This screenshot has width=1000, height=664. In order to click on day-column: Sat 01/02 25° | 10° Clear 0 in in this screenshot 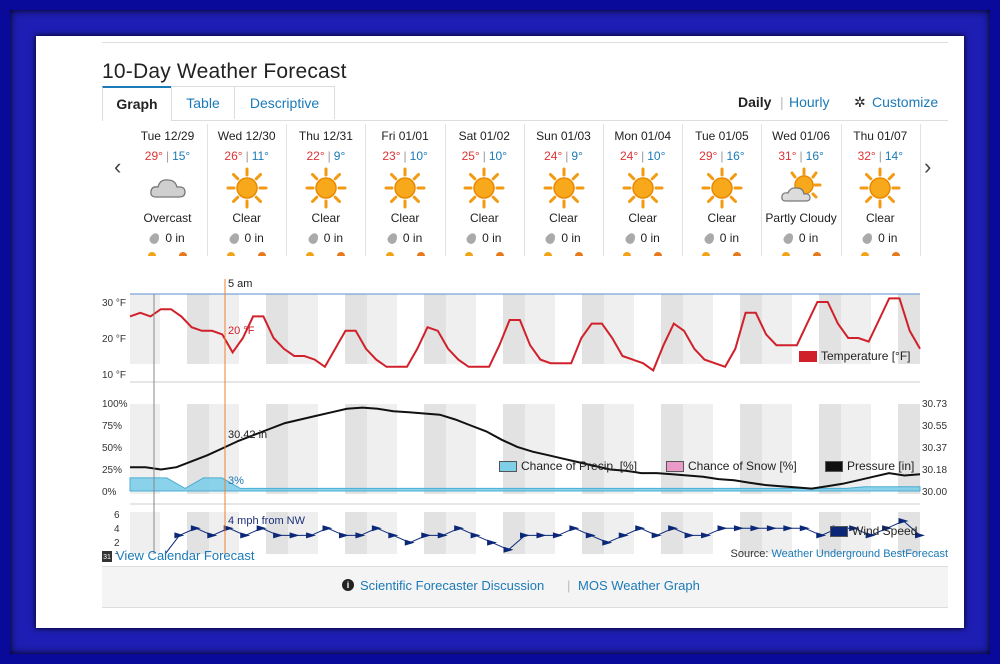, I will do `click(485, 190)`.